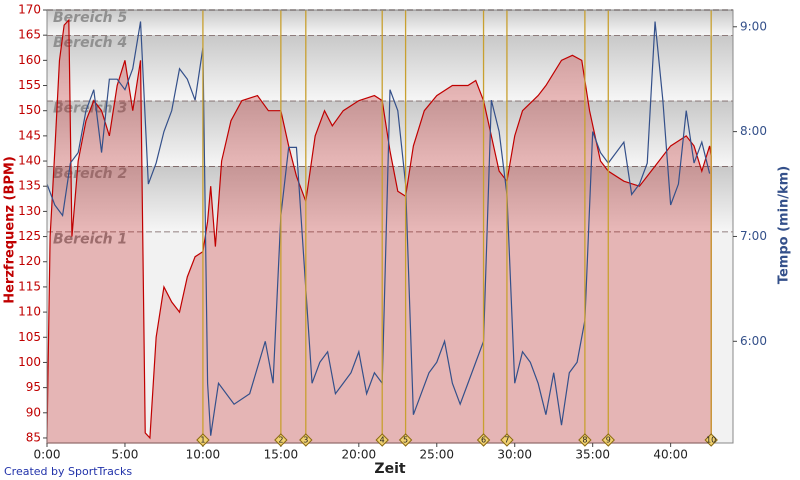 This screenshot has height=480, width=800. I want to click on y-tick-label: 160, so click(29, 60).